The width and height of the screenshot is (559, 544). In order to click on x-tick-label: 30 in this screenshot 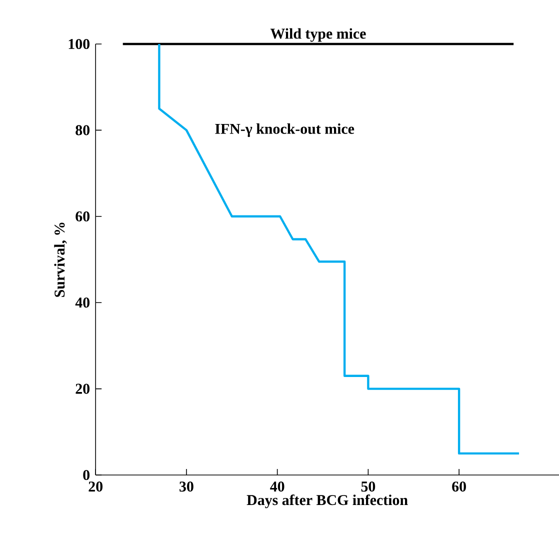, I will do `click(187, 487)`.